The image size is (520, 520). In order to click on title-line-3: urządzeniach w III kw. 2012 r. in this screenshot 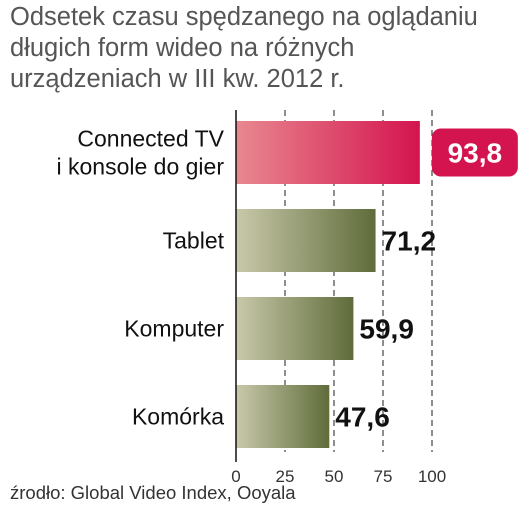, I will do `click(177, 79)`.